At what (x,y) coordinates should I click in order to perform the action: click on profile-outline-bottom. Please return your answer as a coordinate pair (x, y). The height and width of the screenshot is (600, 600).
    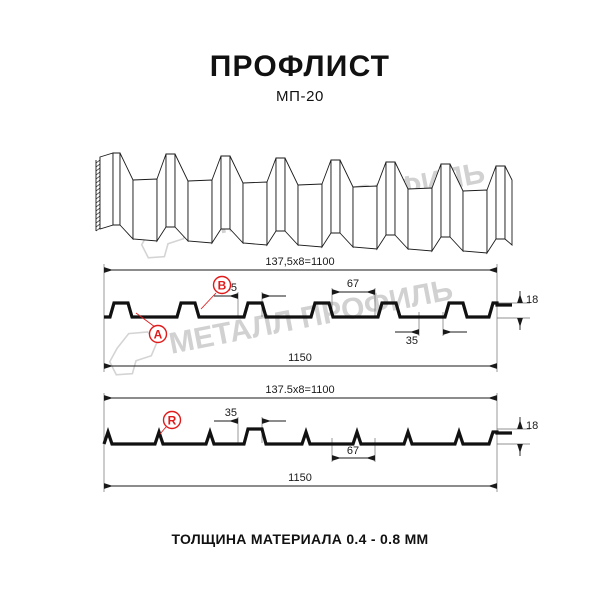
    Looking at the image, I should click on (307, 436).